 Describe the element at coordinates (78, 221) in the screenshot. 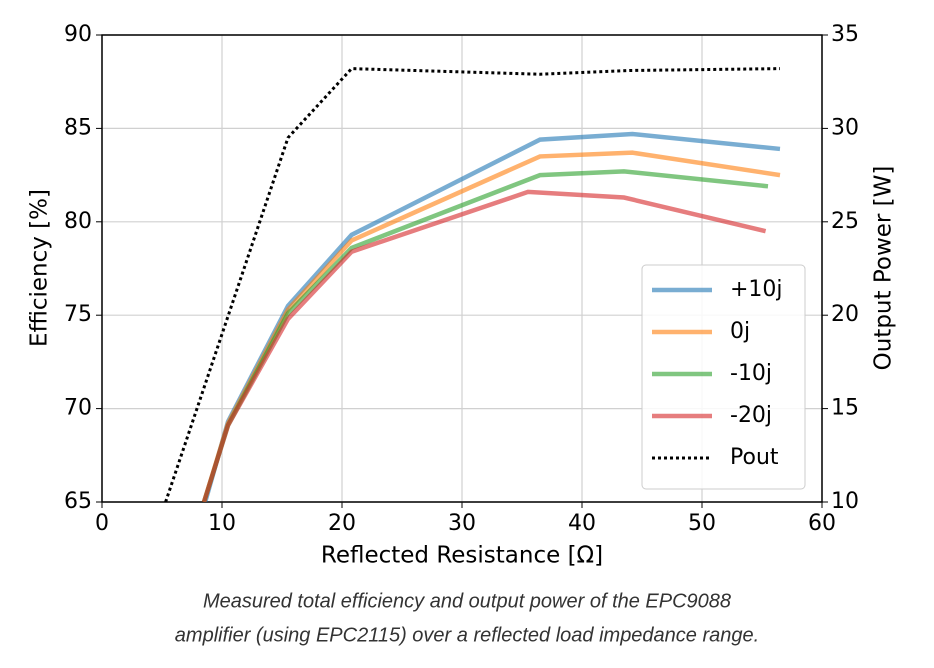

I see `y-tick-label: 80` at that location.